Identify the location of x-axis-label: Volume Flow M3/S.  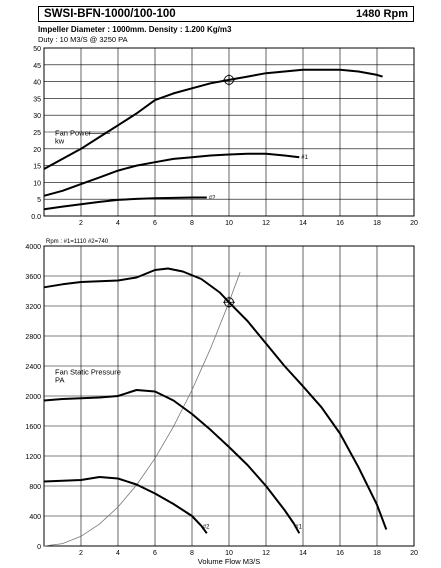
(229, 561).